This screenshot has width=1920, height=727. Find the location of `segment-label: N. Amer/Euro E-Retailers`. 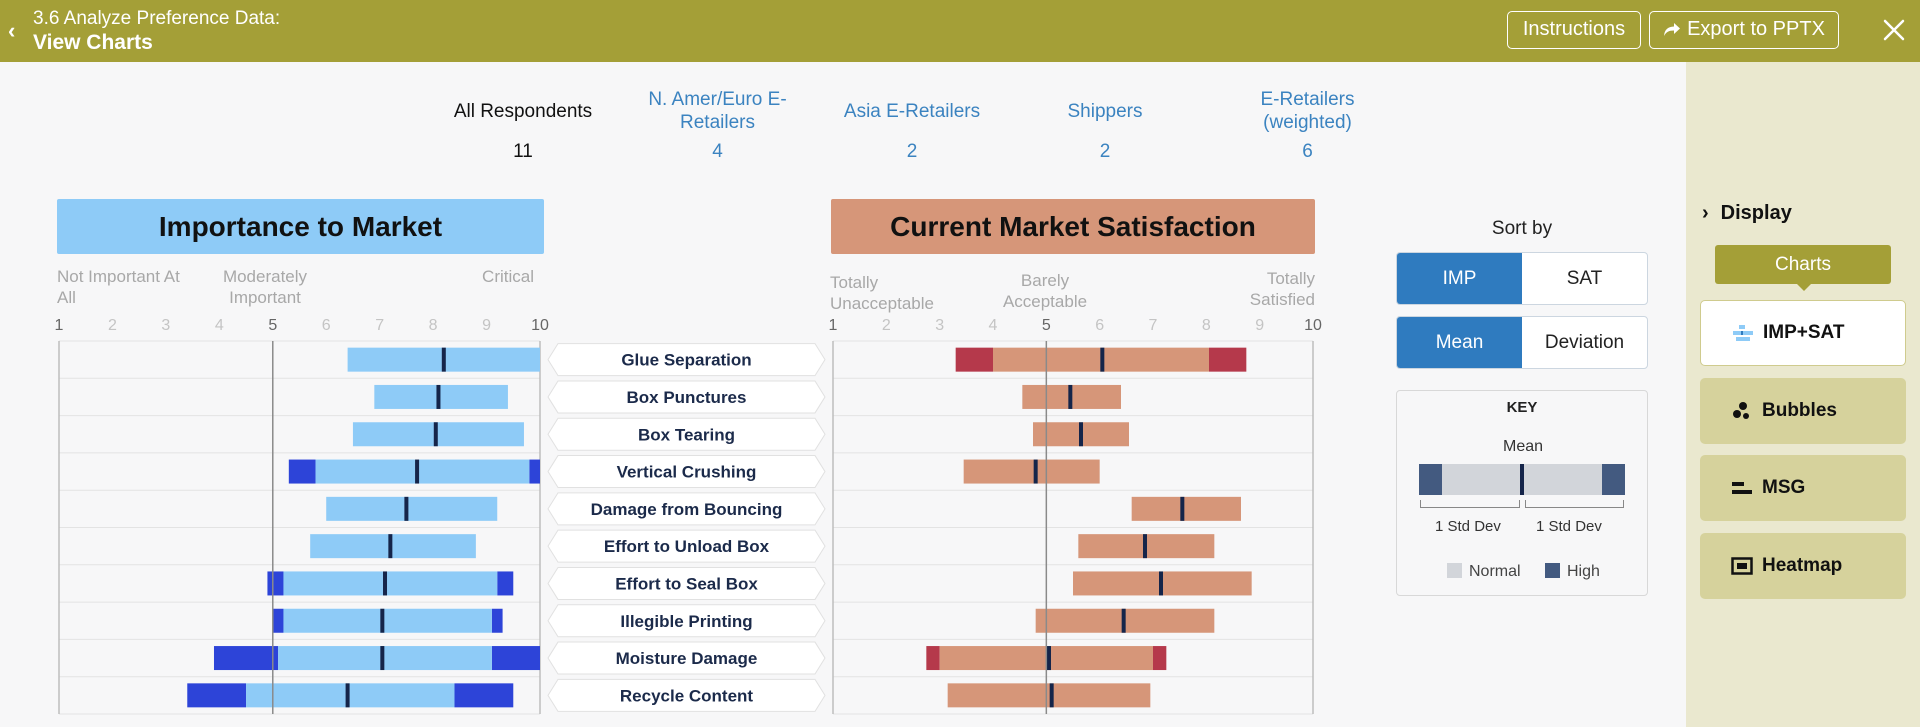

segment-label: N. Amer/Euro E-Retailers is located at coordinates (717, 111).